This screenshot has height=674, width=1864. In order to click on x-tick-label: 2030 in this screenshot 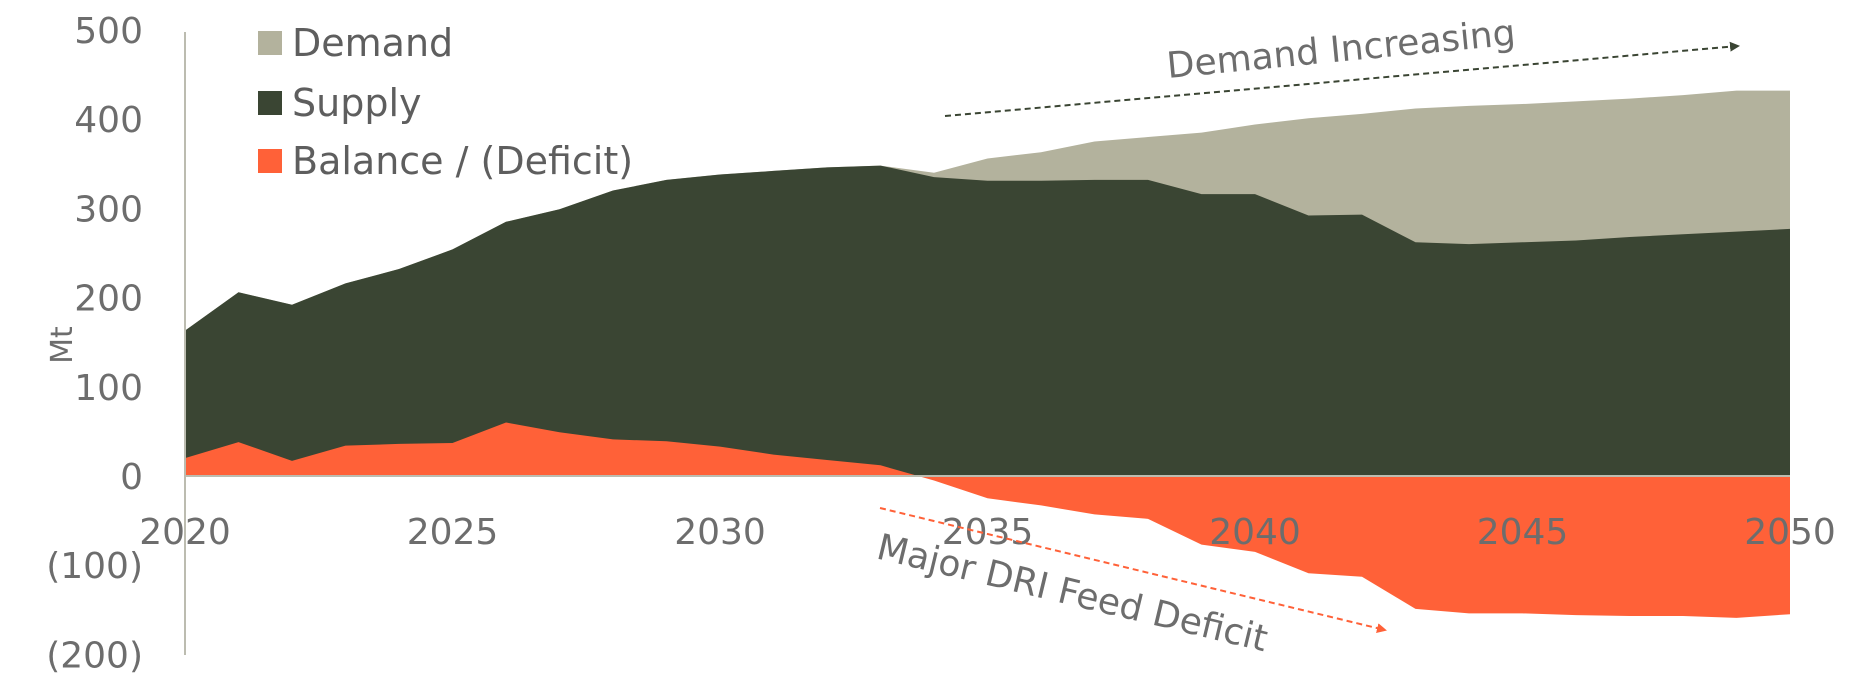, I will do `click(720, 532)`.